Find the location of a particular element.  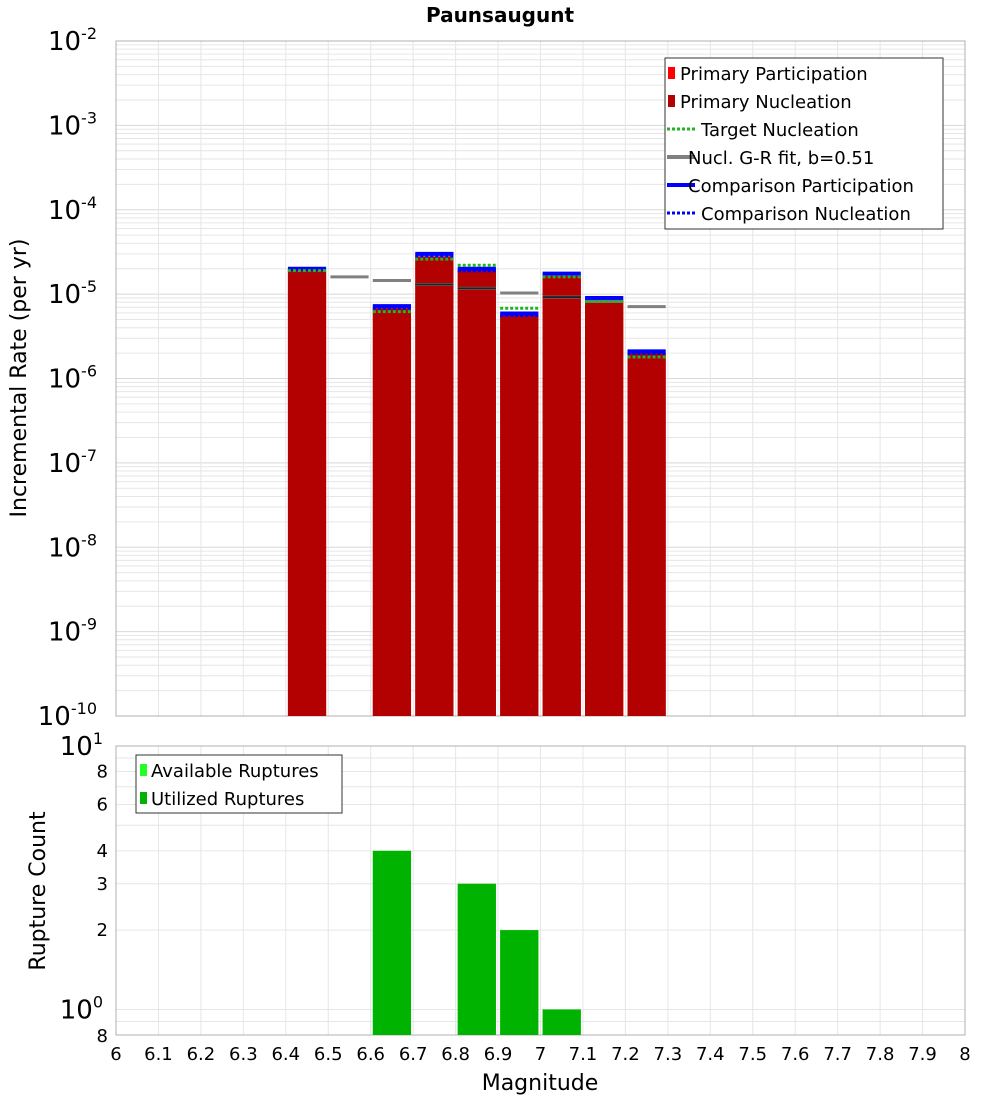

x-tick-label: 6.6 is located at coordinates (370, 1054).